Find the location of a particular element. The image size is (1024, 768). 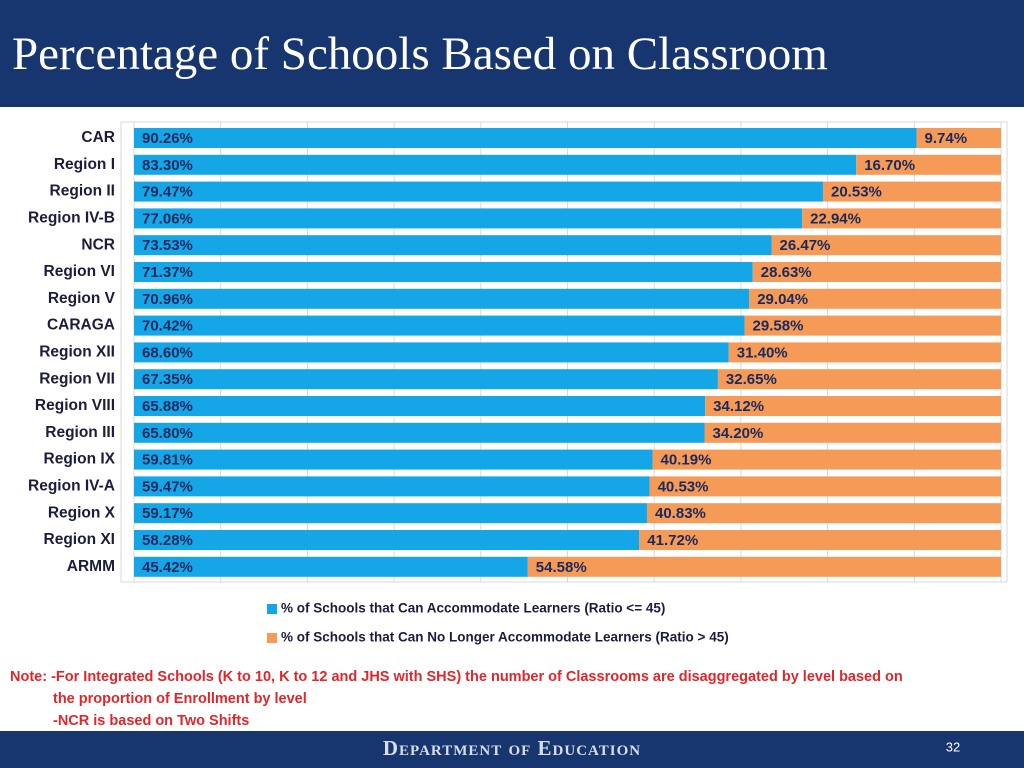

value-label: 45.42% is located at coordinates (167, 567).